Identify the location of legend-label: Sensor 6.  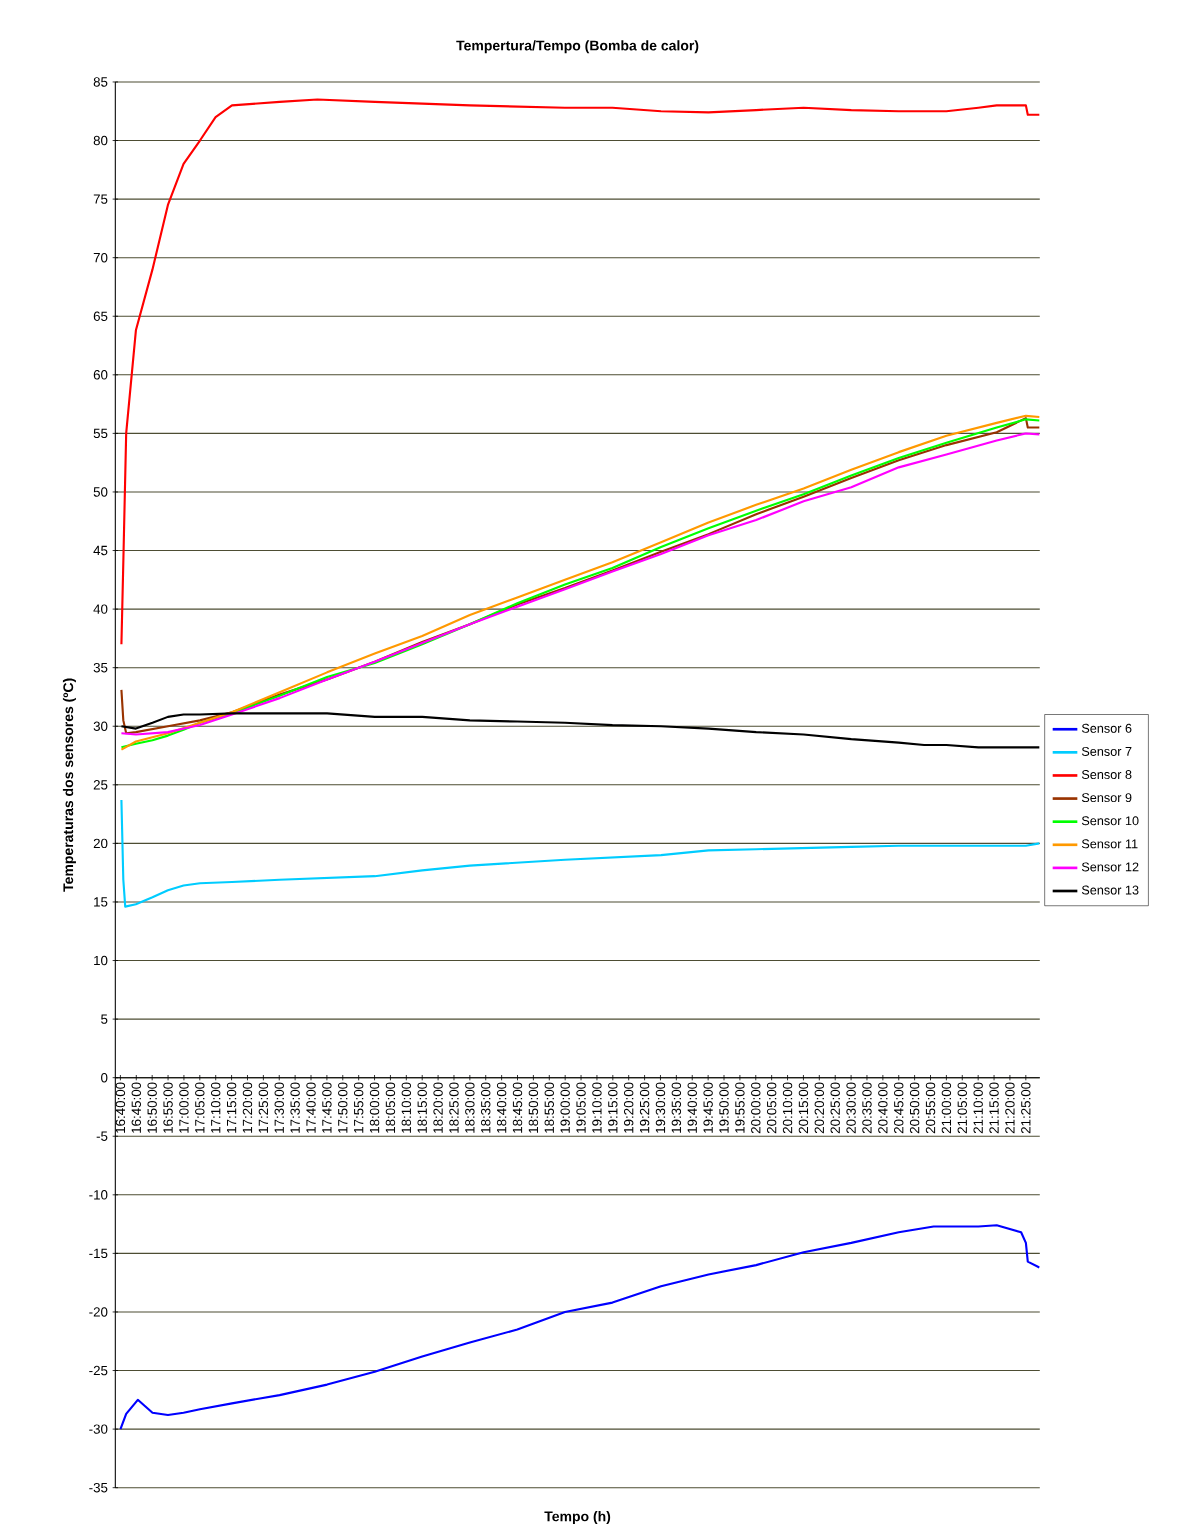
(1107, 728).